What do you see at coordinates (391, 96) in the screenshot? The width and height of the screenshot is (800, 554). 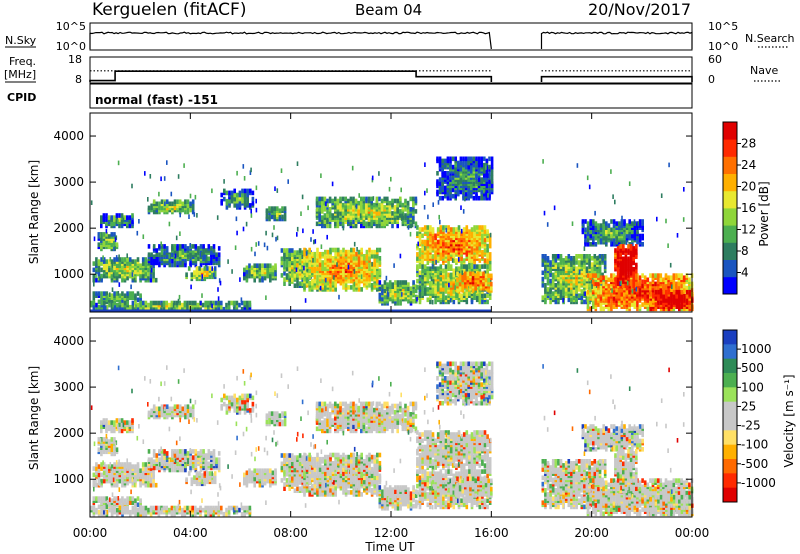 I see `cpid-frame` at bounding box center [391, 96].